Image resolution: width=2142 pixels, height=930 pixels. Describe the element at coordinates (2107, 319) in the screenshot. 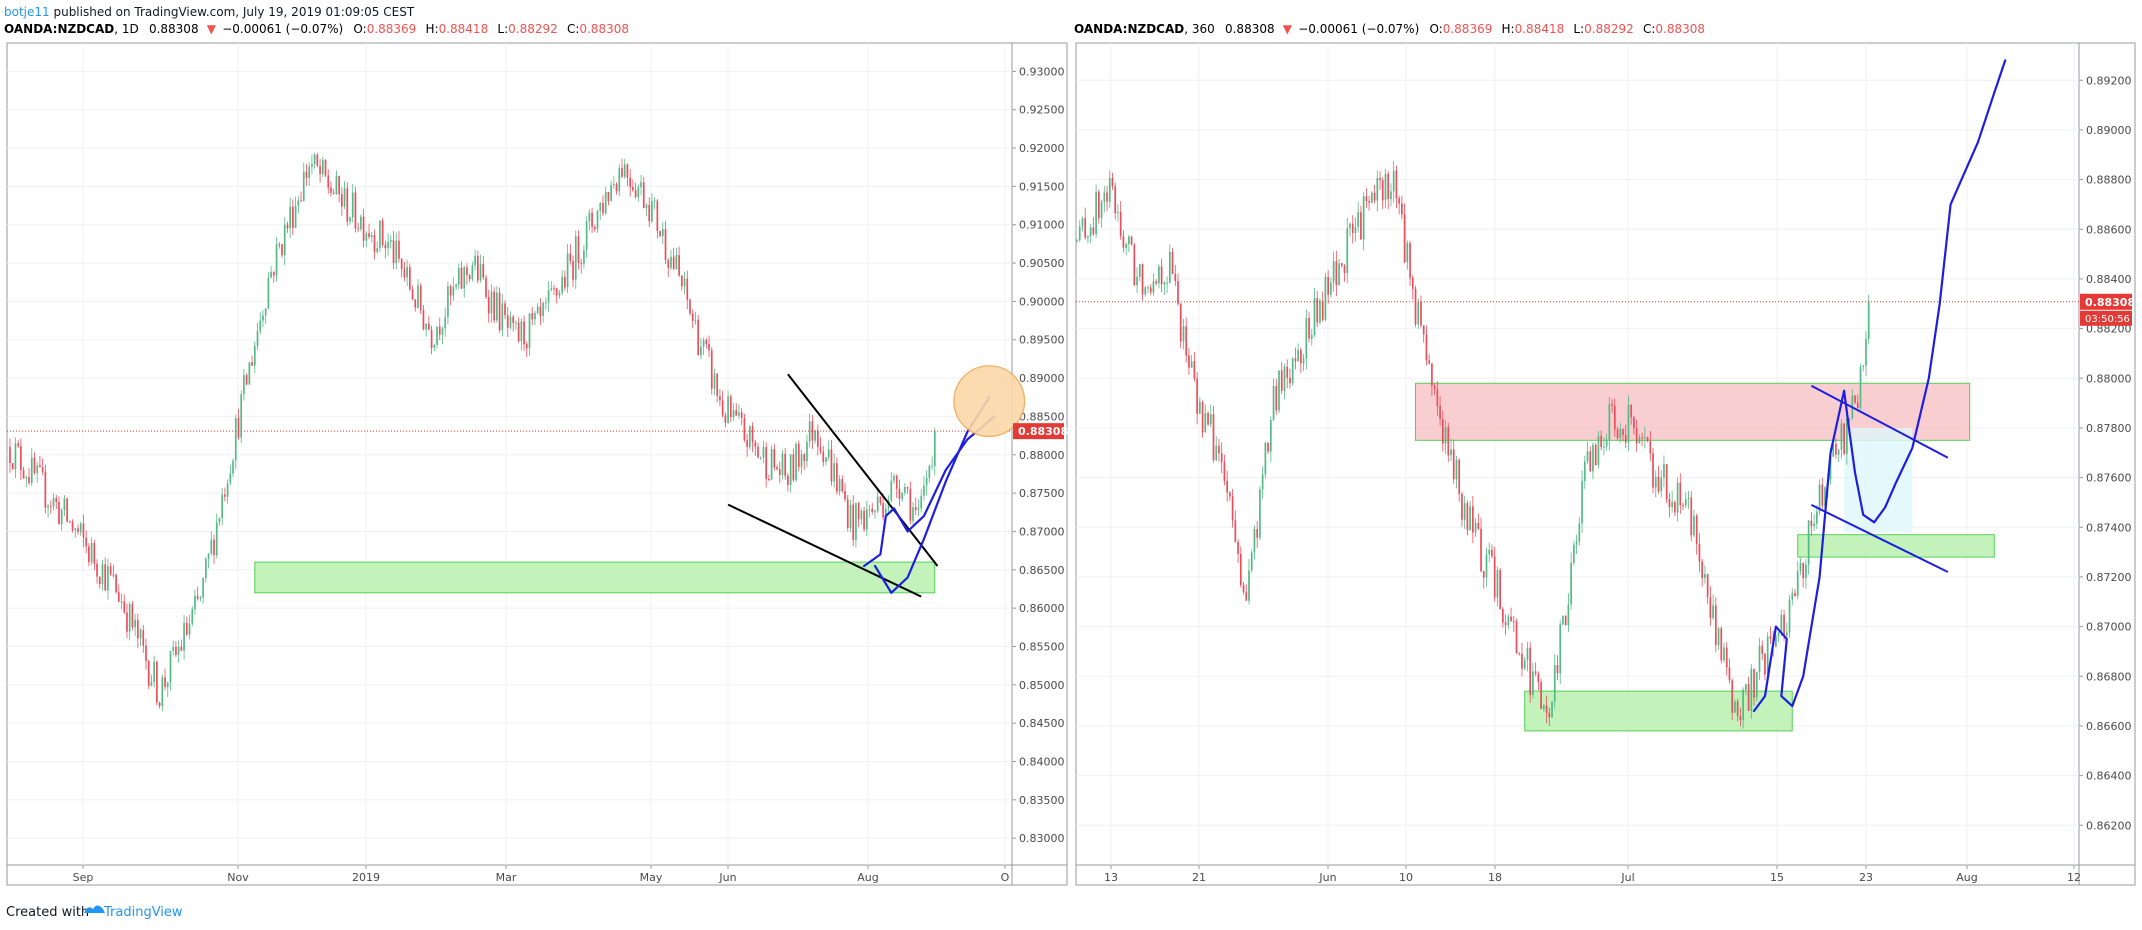

I see `countdown-tag-label: 03:50:56` at that location.